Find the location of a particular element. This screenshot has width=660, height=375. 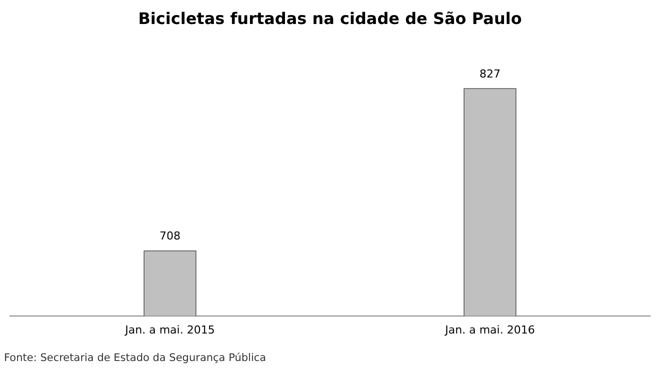

chart-title: Bicicletas furtadas na cidade de São Paulo is located at coordinates (330, 18).